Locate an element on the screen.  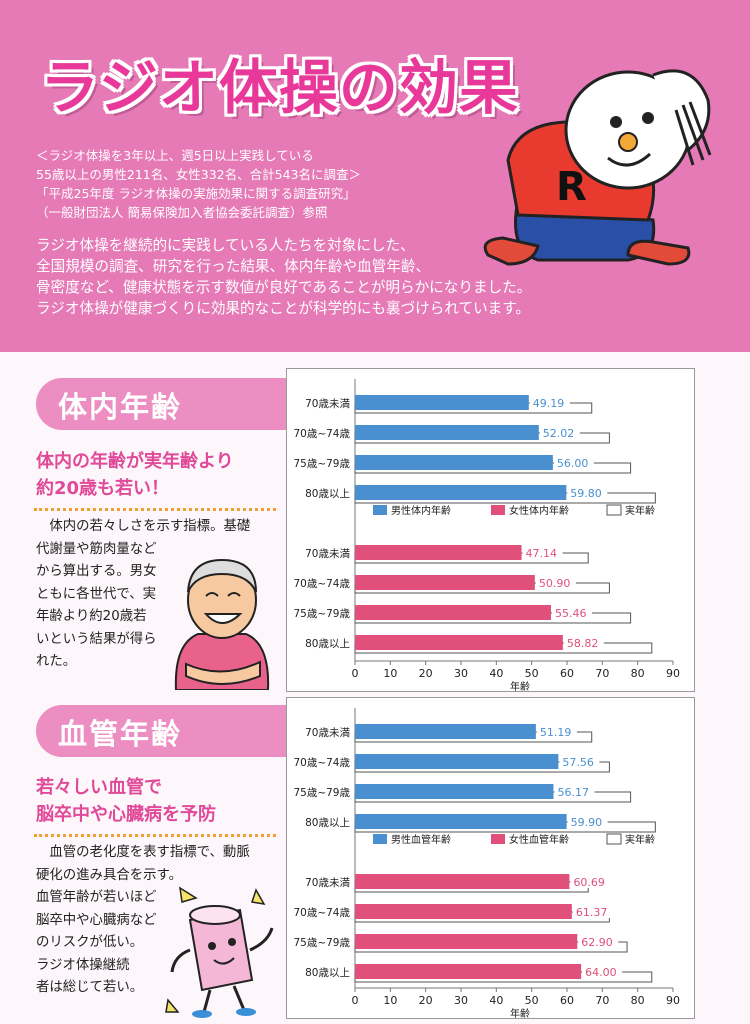
data-label: 56.17 is located at coordinates (573, 792).